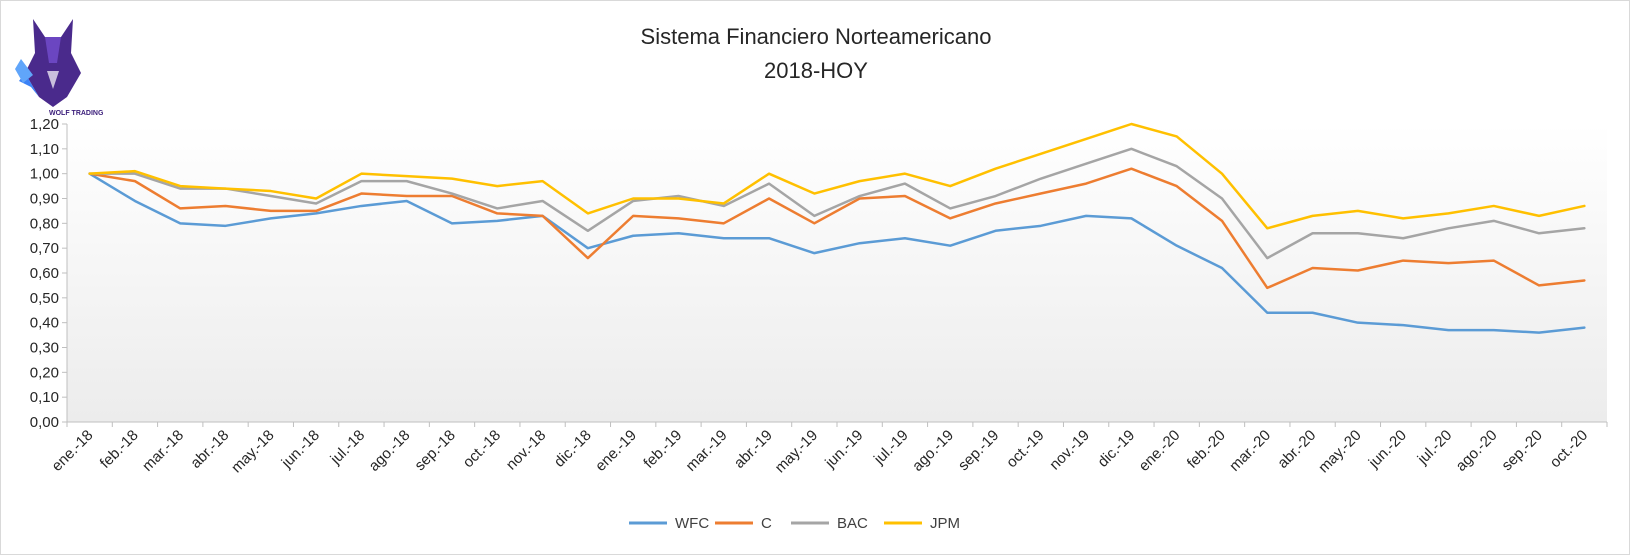 The image size is (1630, 556). I want to click on x-tick-label: may.-18, so click(253, 452).